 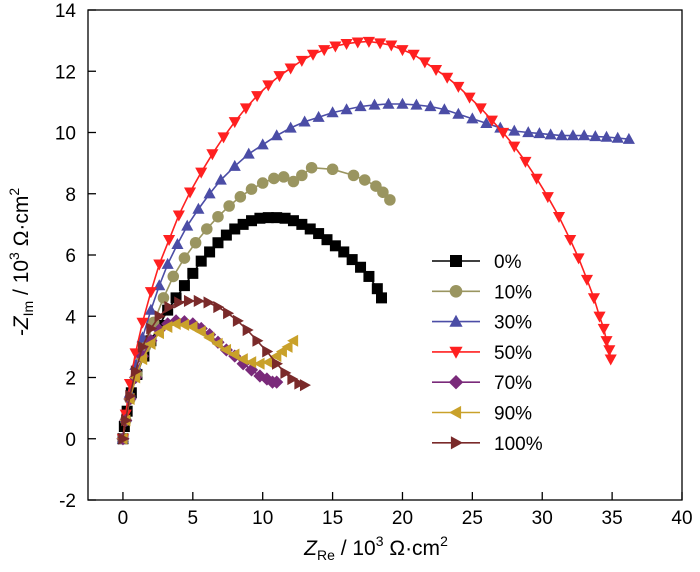 What do you see at coordinates (482, 414) in the screenshot?
I see `legend-item: 90%` at bounding box center [482, 414].